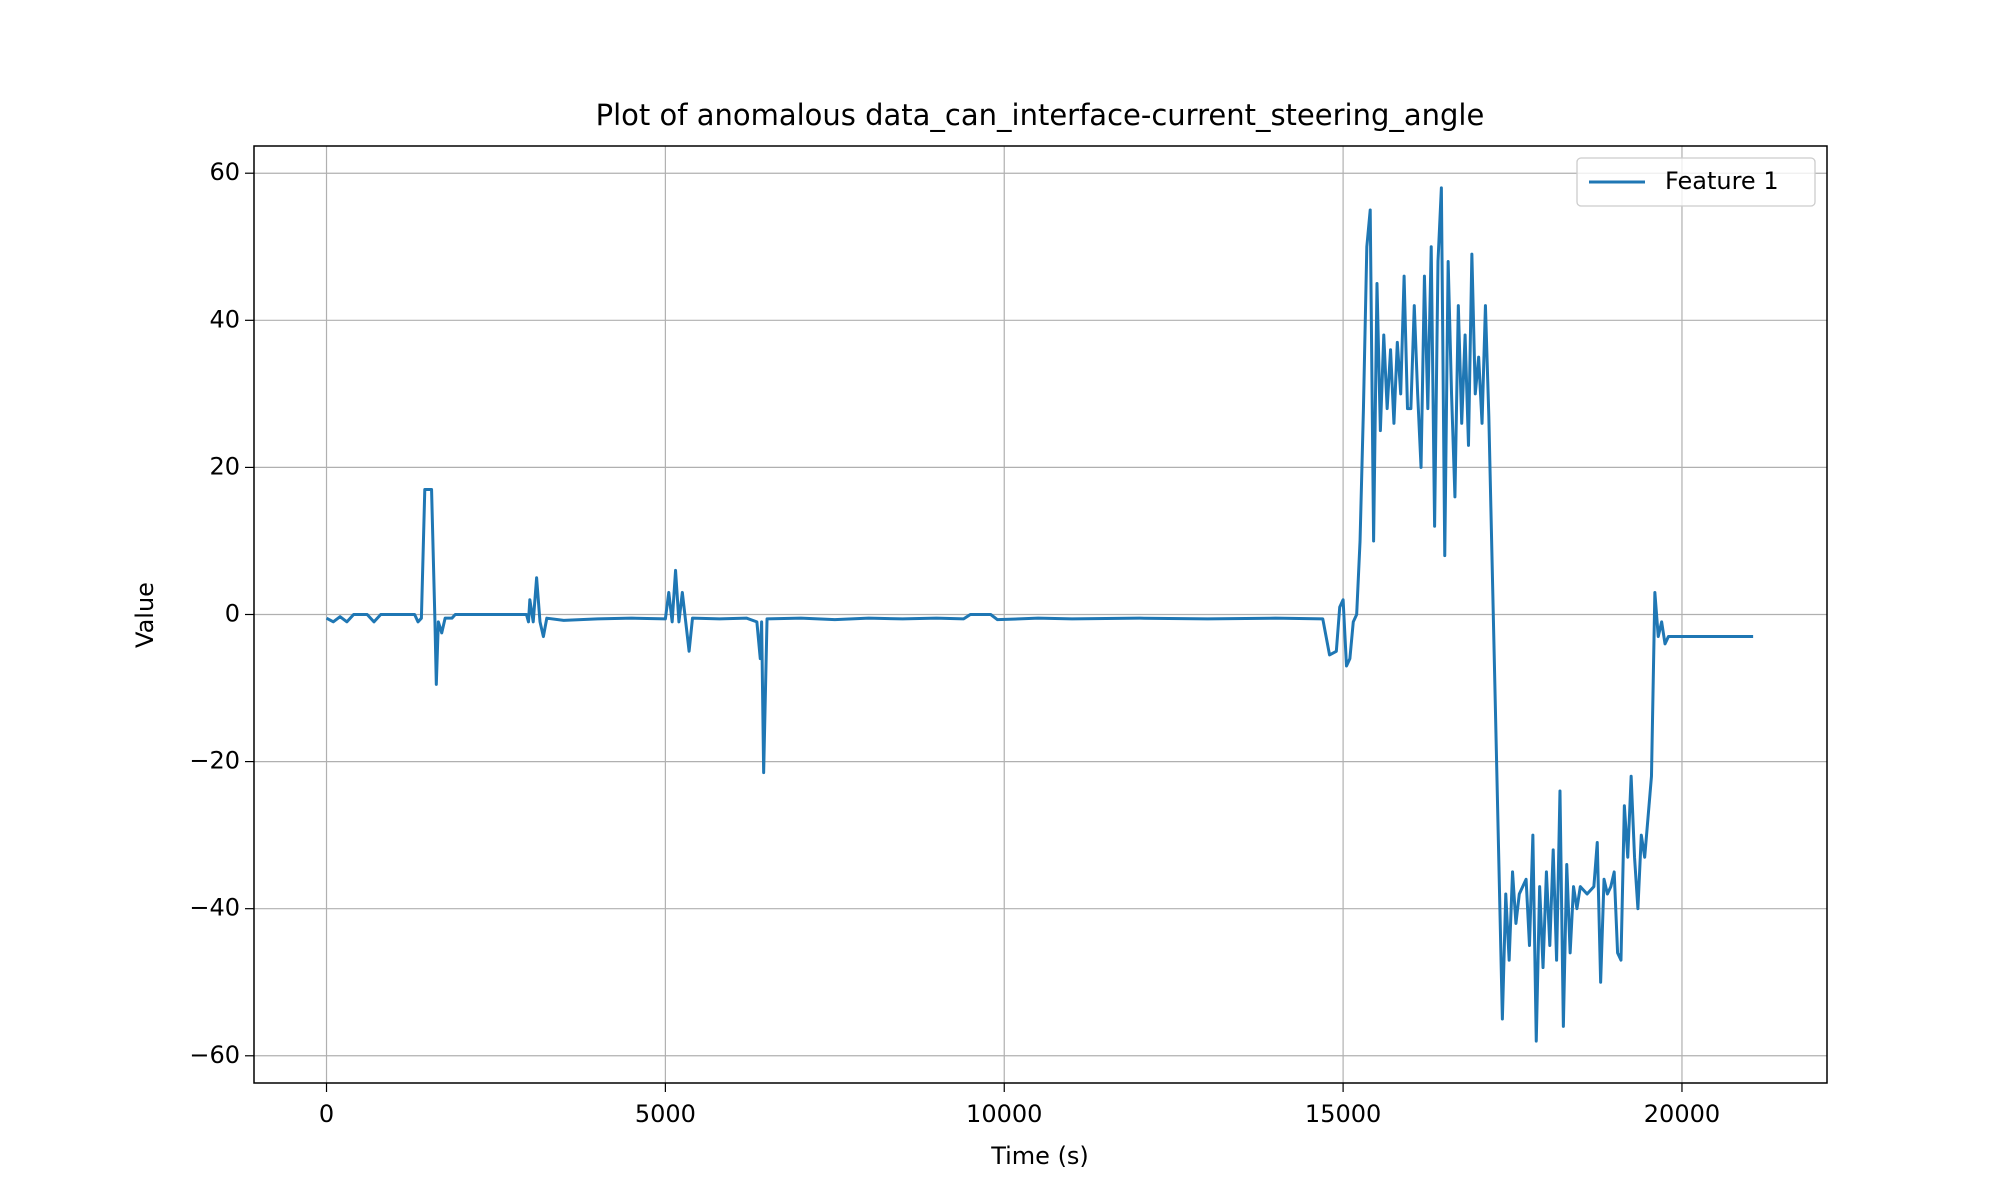  What do you see at coordinates (1039, 1156) in the screenshot?
I see `x-axis-label: Time (s)` at bounding box center [1039, 1156].